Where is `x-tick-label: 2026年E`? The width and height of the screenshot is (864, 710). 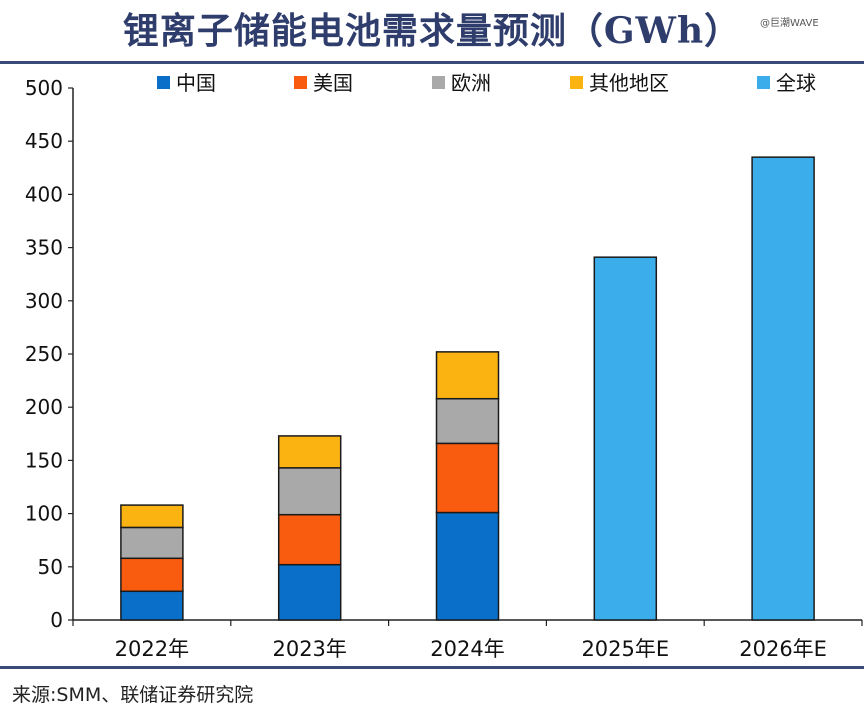 x-tick-label: 2026年E is located at coordinates (783, 649).